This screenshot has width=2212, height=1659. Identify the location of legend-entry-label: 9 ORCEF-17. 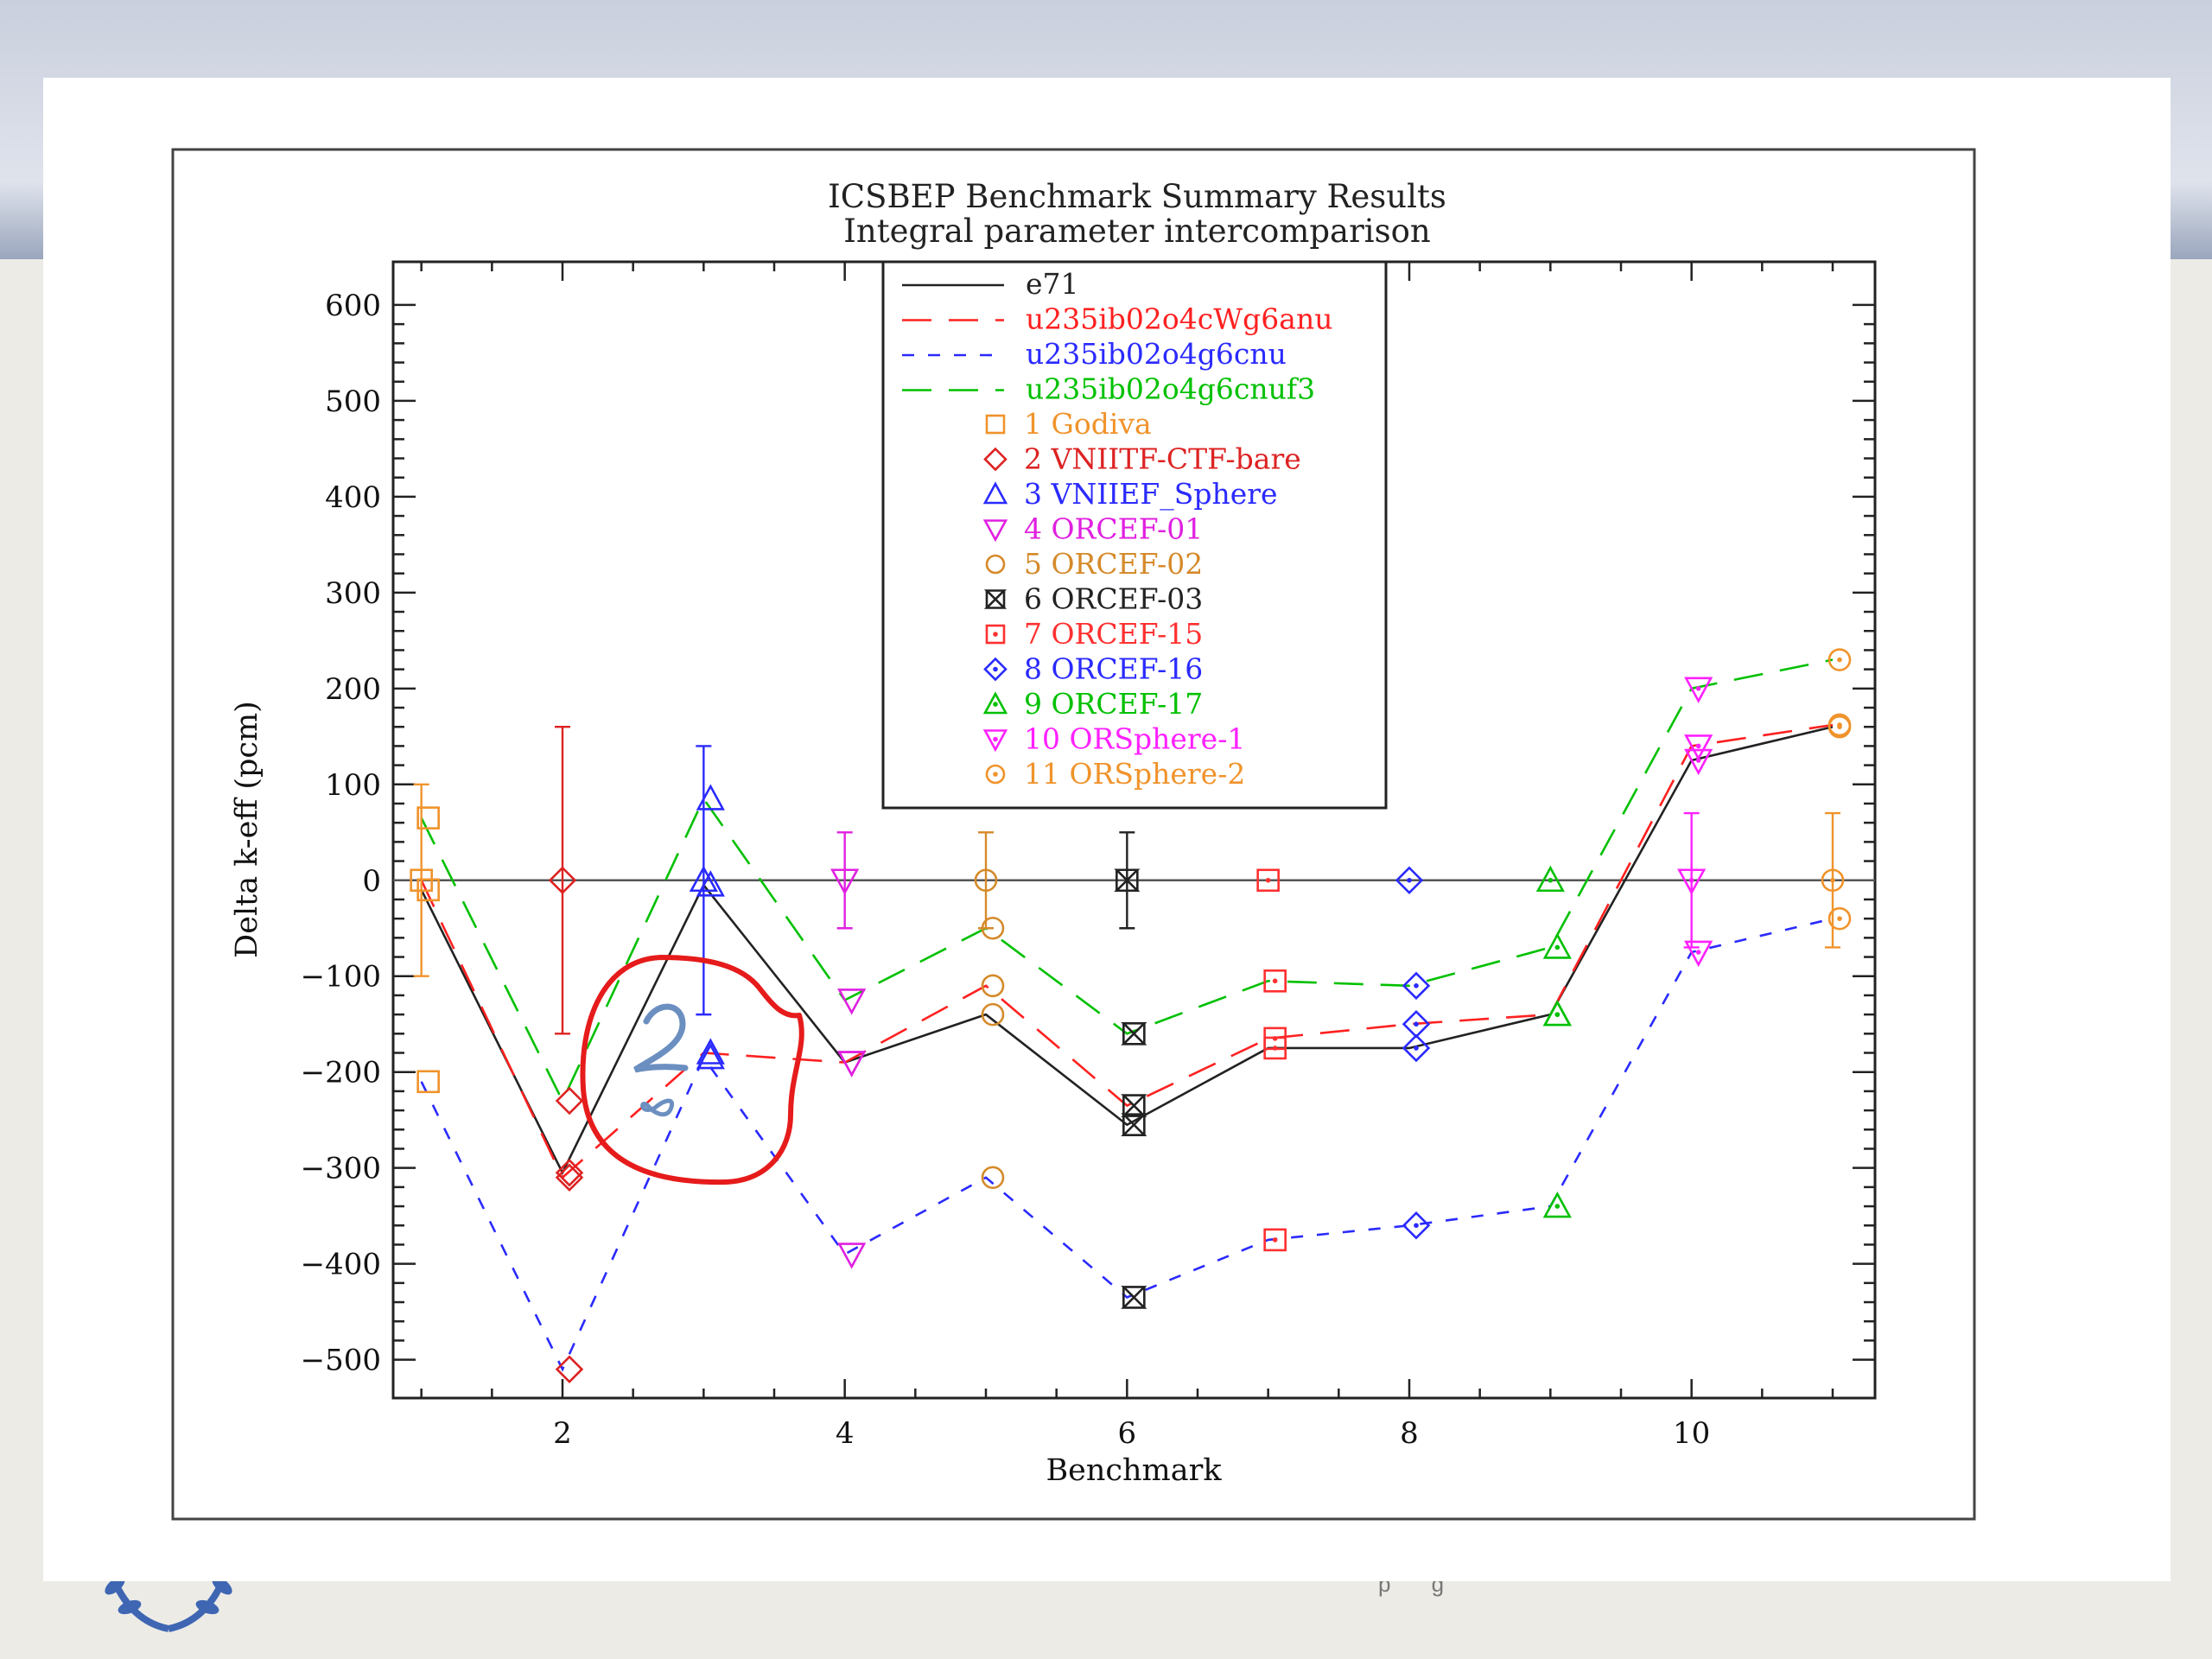
(1113, 704).